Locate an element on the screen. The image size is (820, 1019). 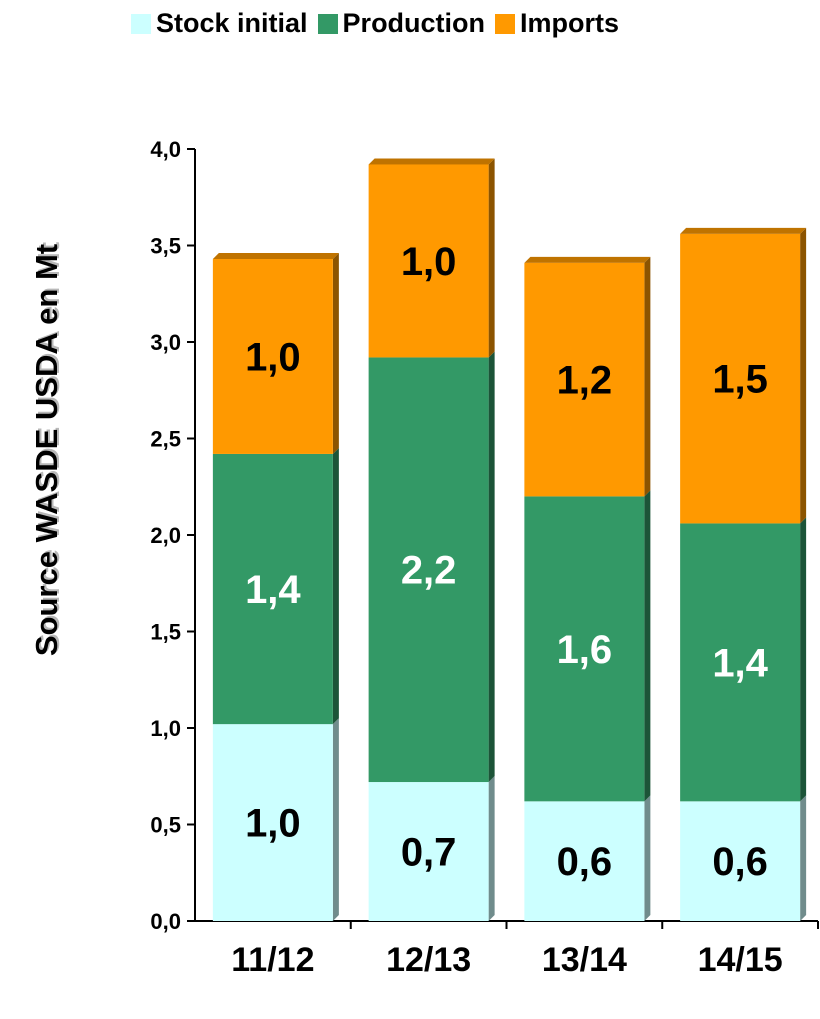
y-tick-label: 0,0 is located at coordinates (165, 921).